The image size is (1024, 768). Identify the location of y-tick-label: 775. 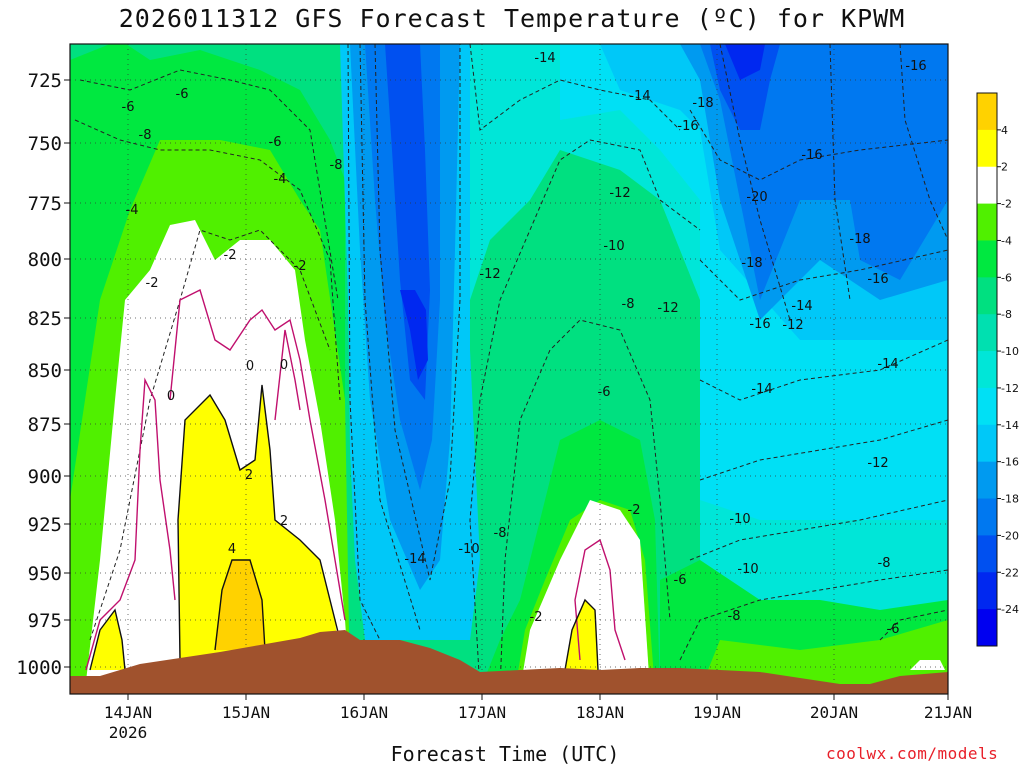
(45, 204).